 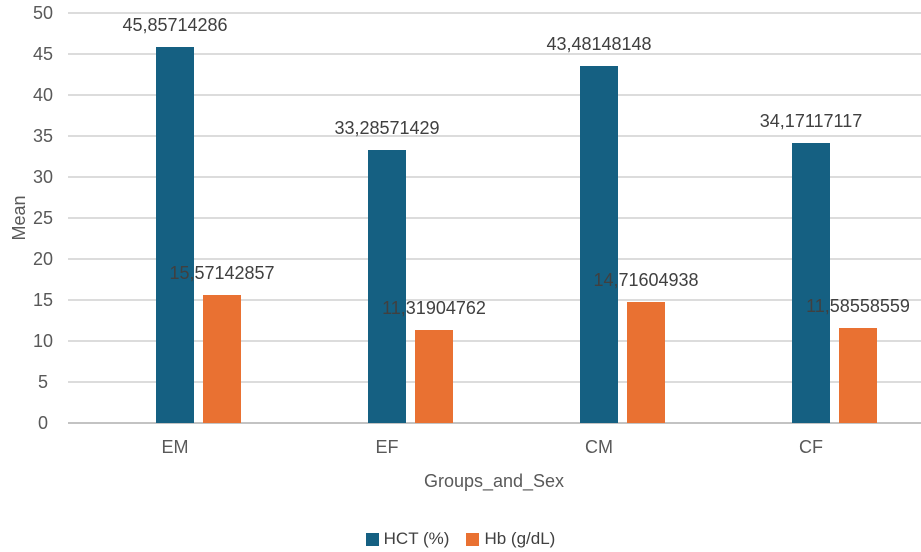 What do you see at coordinates (387, 447) in the screenshot?
I see `x-tick-label-EF: EF` at bounding box center [387, 447].